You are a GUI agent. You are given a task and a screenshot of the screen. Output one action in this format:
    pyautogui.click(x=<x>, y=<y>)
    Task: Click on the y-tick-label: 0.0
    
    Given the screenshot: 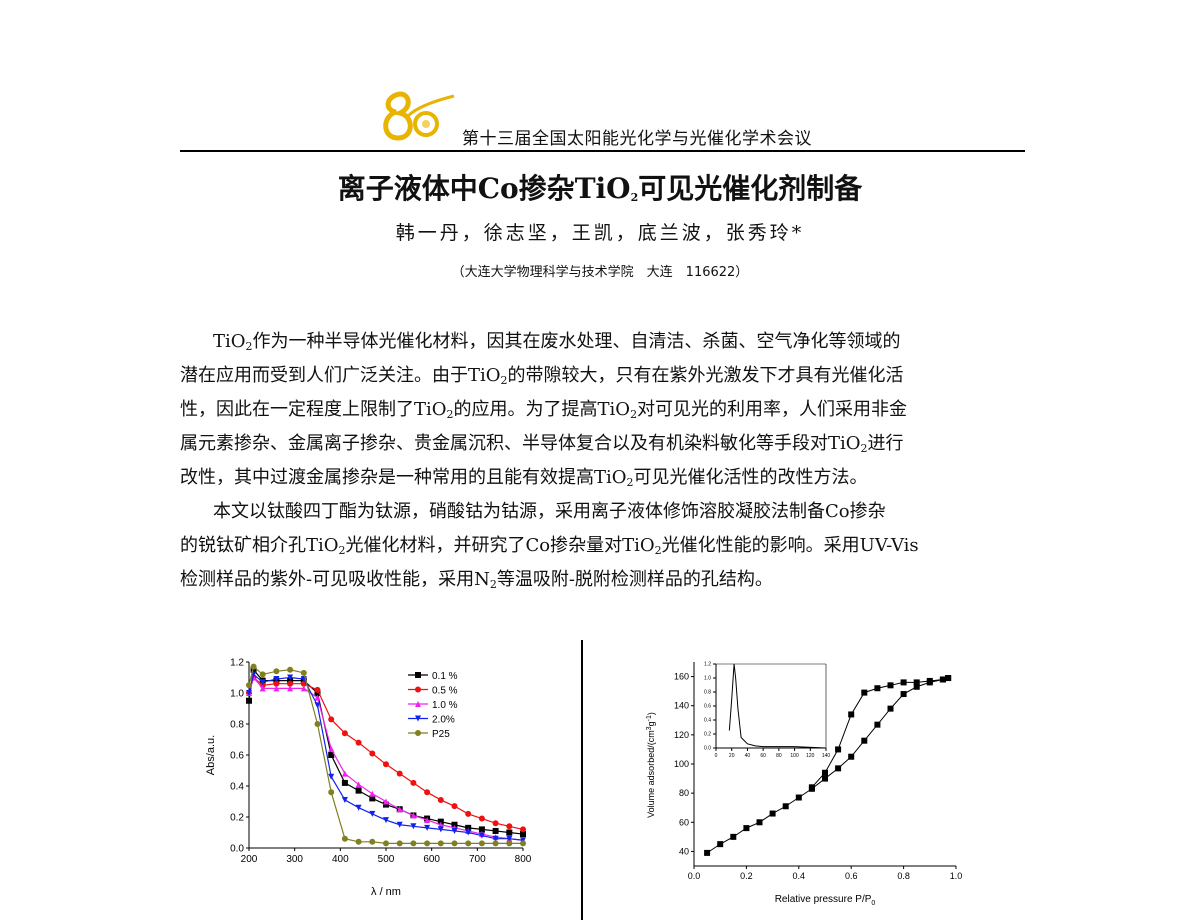 What is the action you would take?
    pyautogui.click(x=237, y=848)
    